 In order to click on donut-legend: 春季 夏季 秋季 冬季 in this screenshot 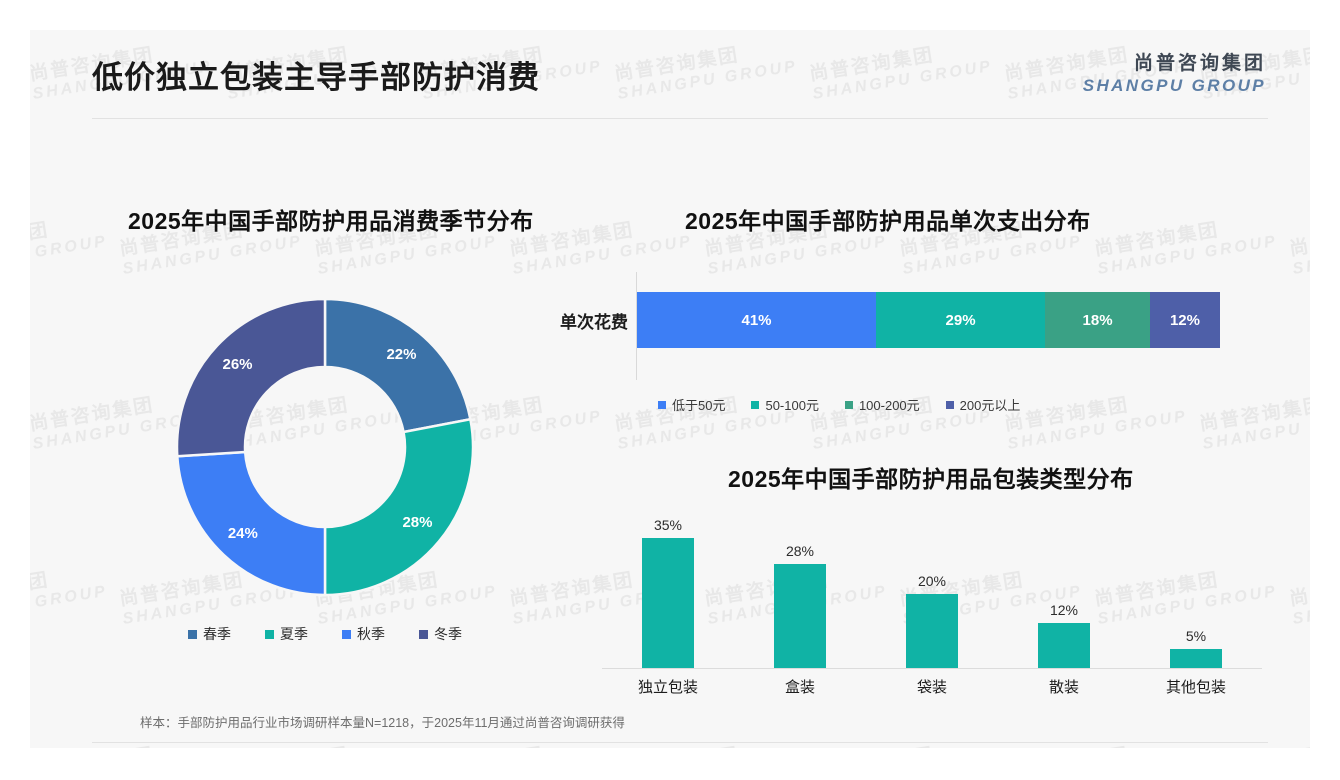, I will do `click(325, 634)`.